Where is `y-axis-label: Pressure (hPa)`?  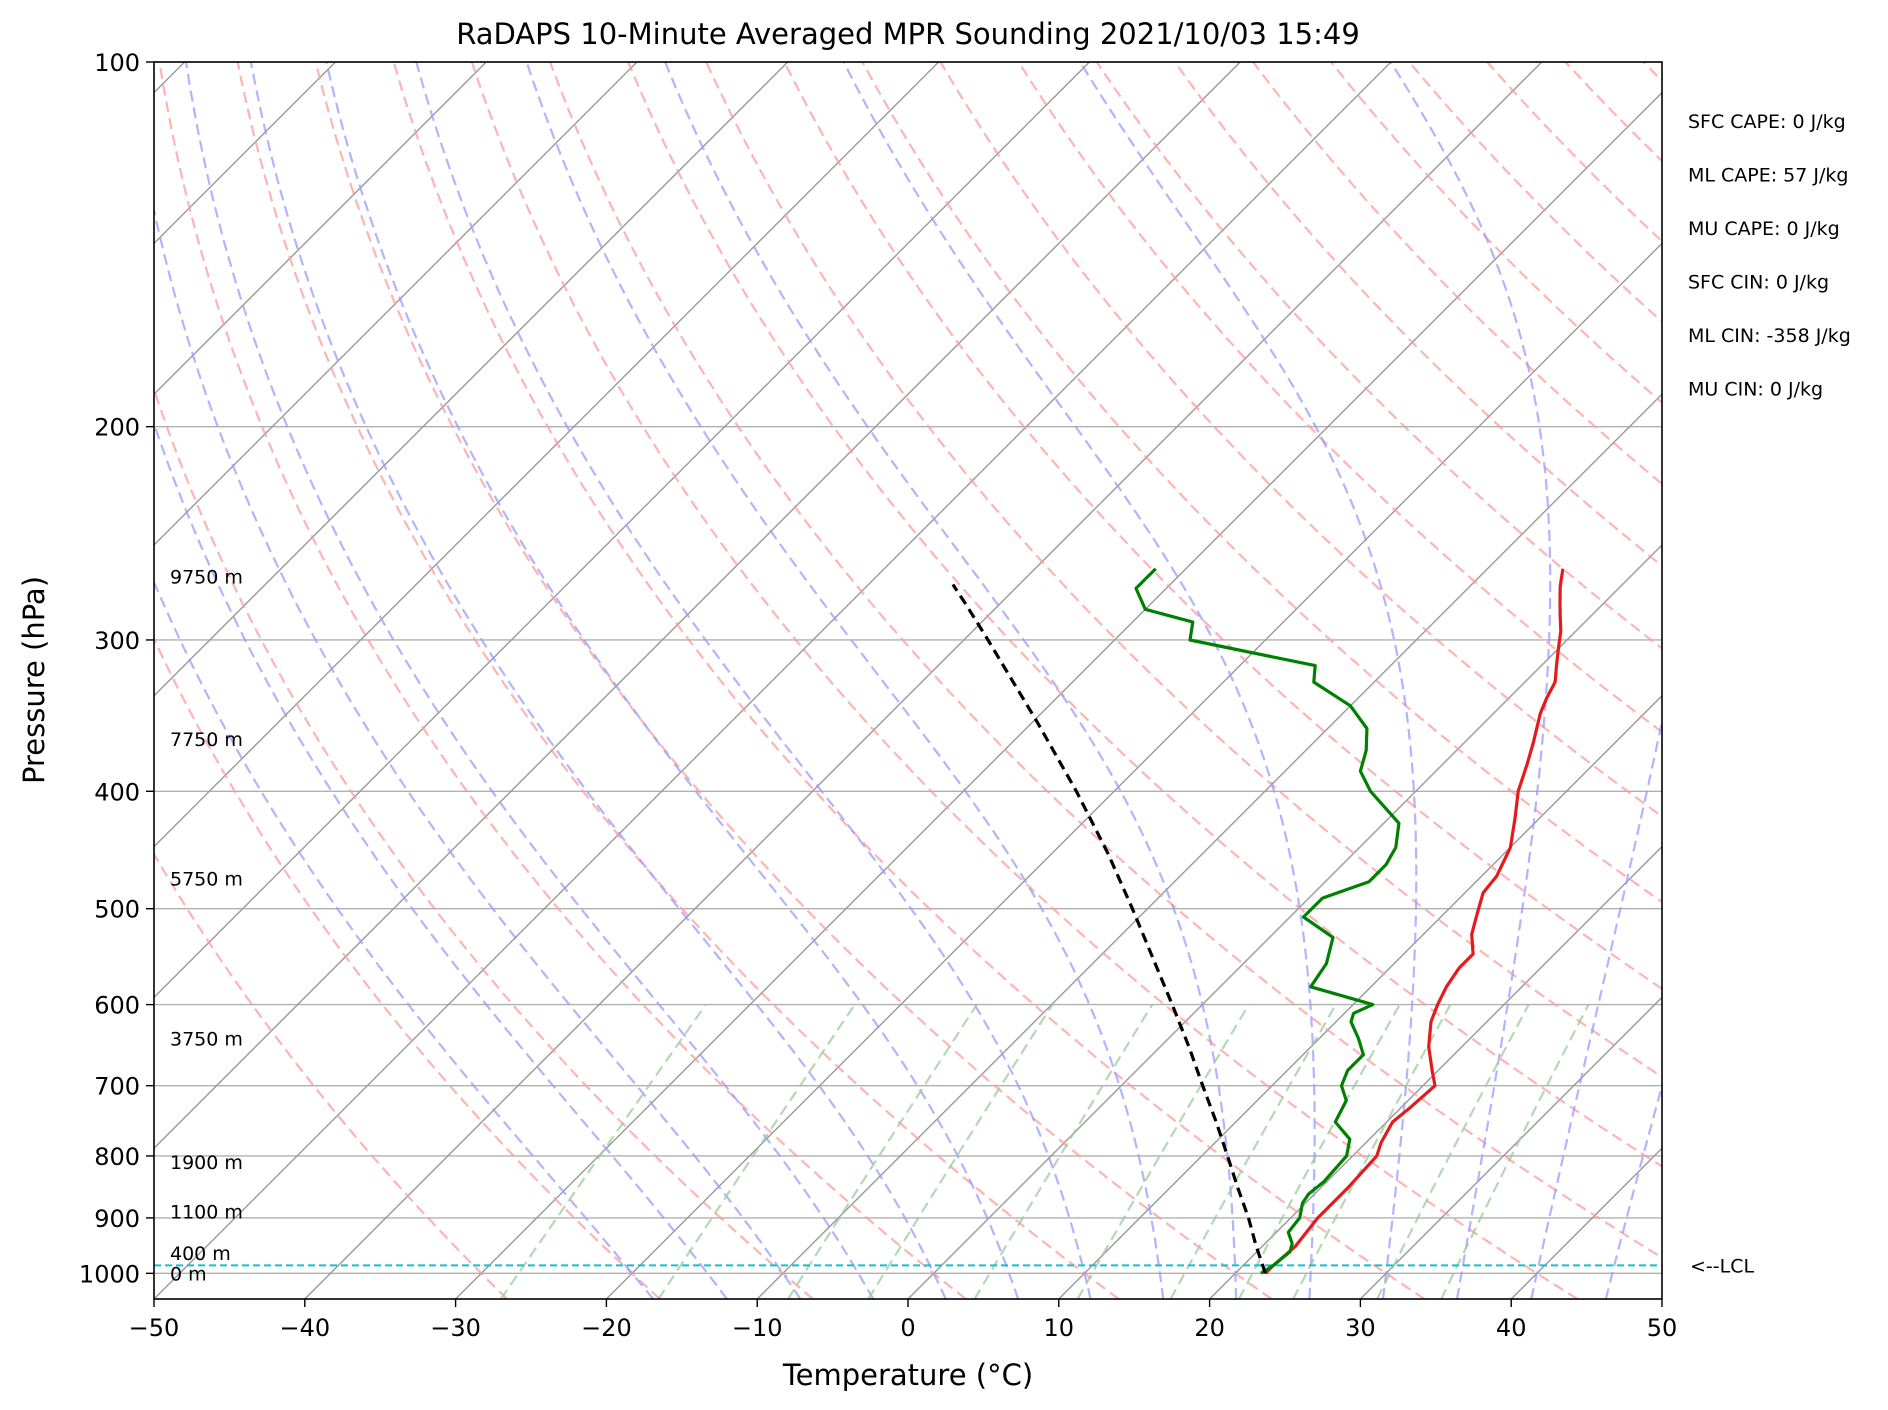
y-axis-label: Pressure (hPa) is located at coordinates (34, 680).